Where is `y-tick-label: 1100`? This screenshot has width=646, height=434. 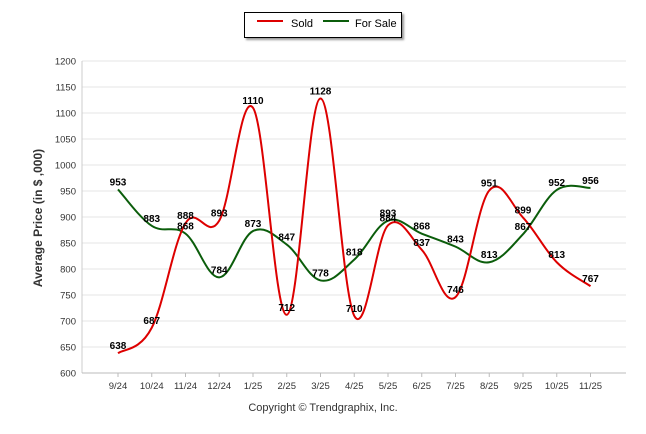
y-tick-label: 1100 is located at coordinates (66, 114).